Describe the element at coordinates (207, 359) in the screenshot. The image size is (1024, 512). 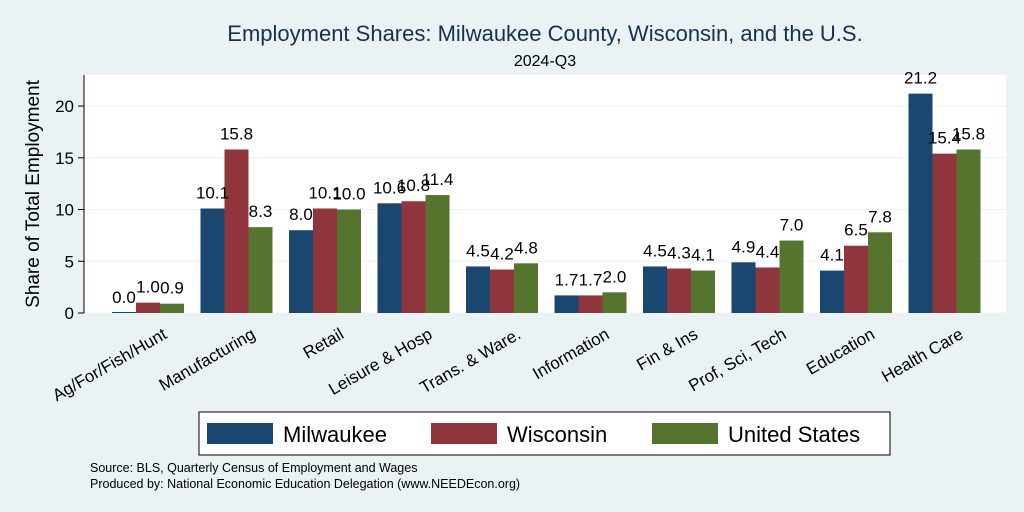
I see `x-category-label: Manufacturing` at that location.